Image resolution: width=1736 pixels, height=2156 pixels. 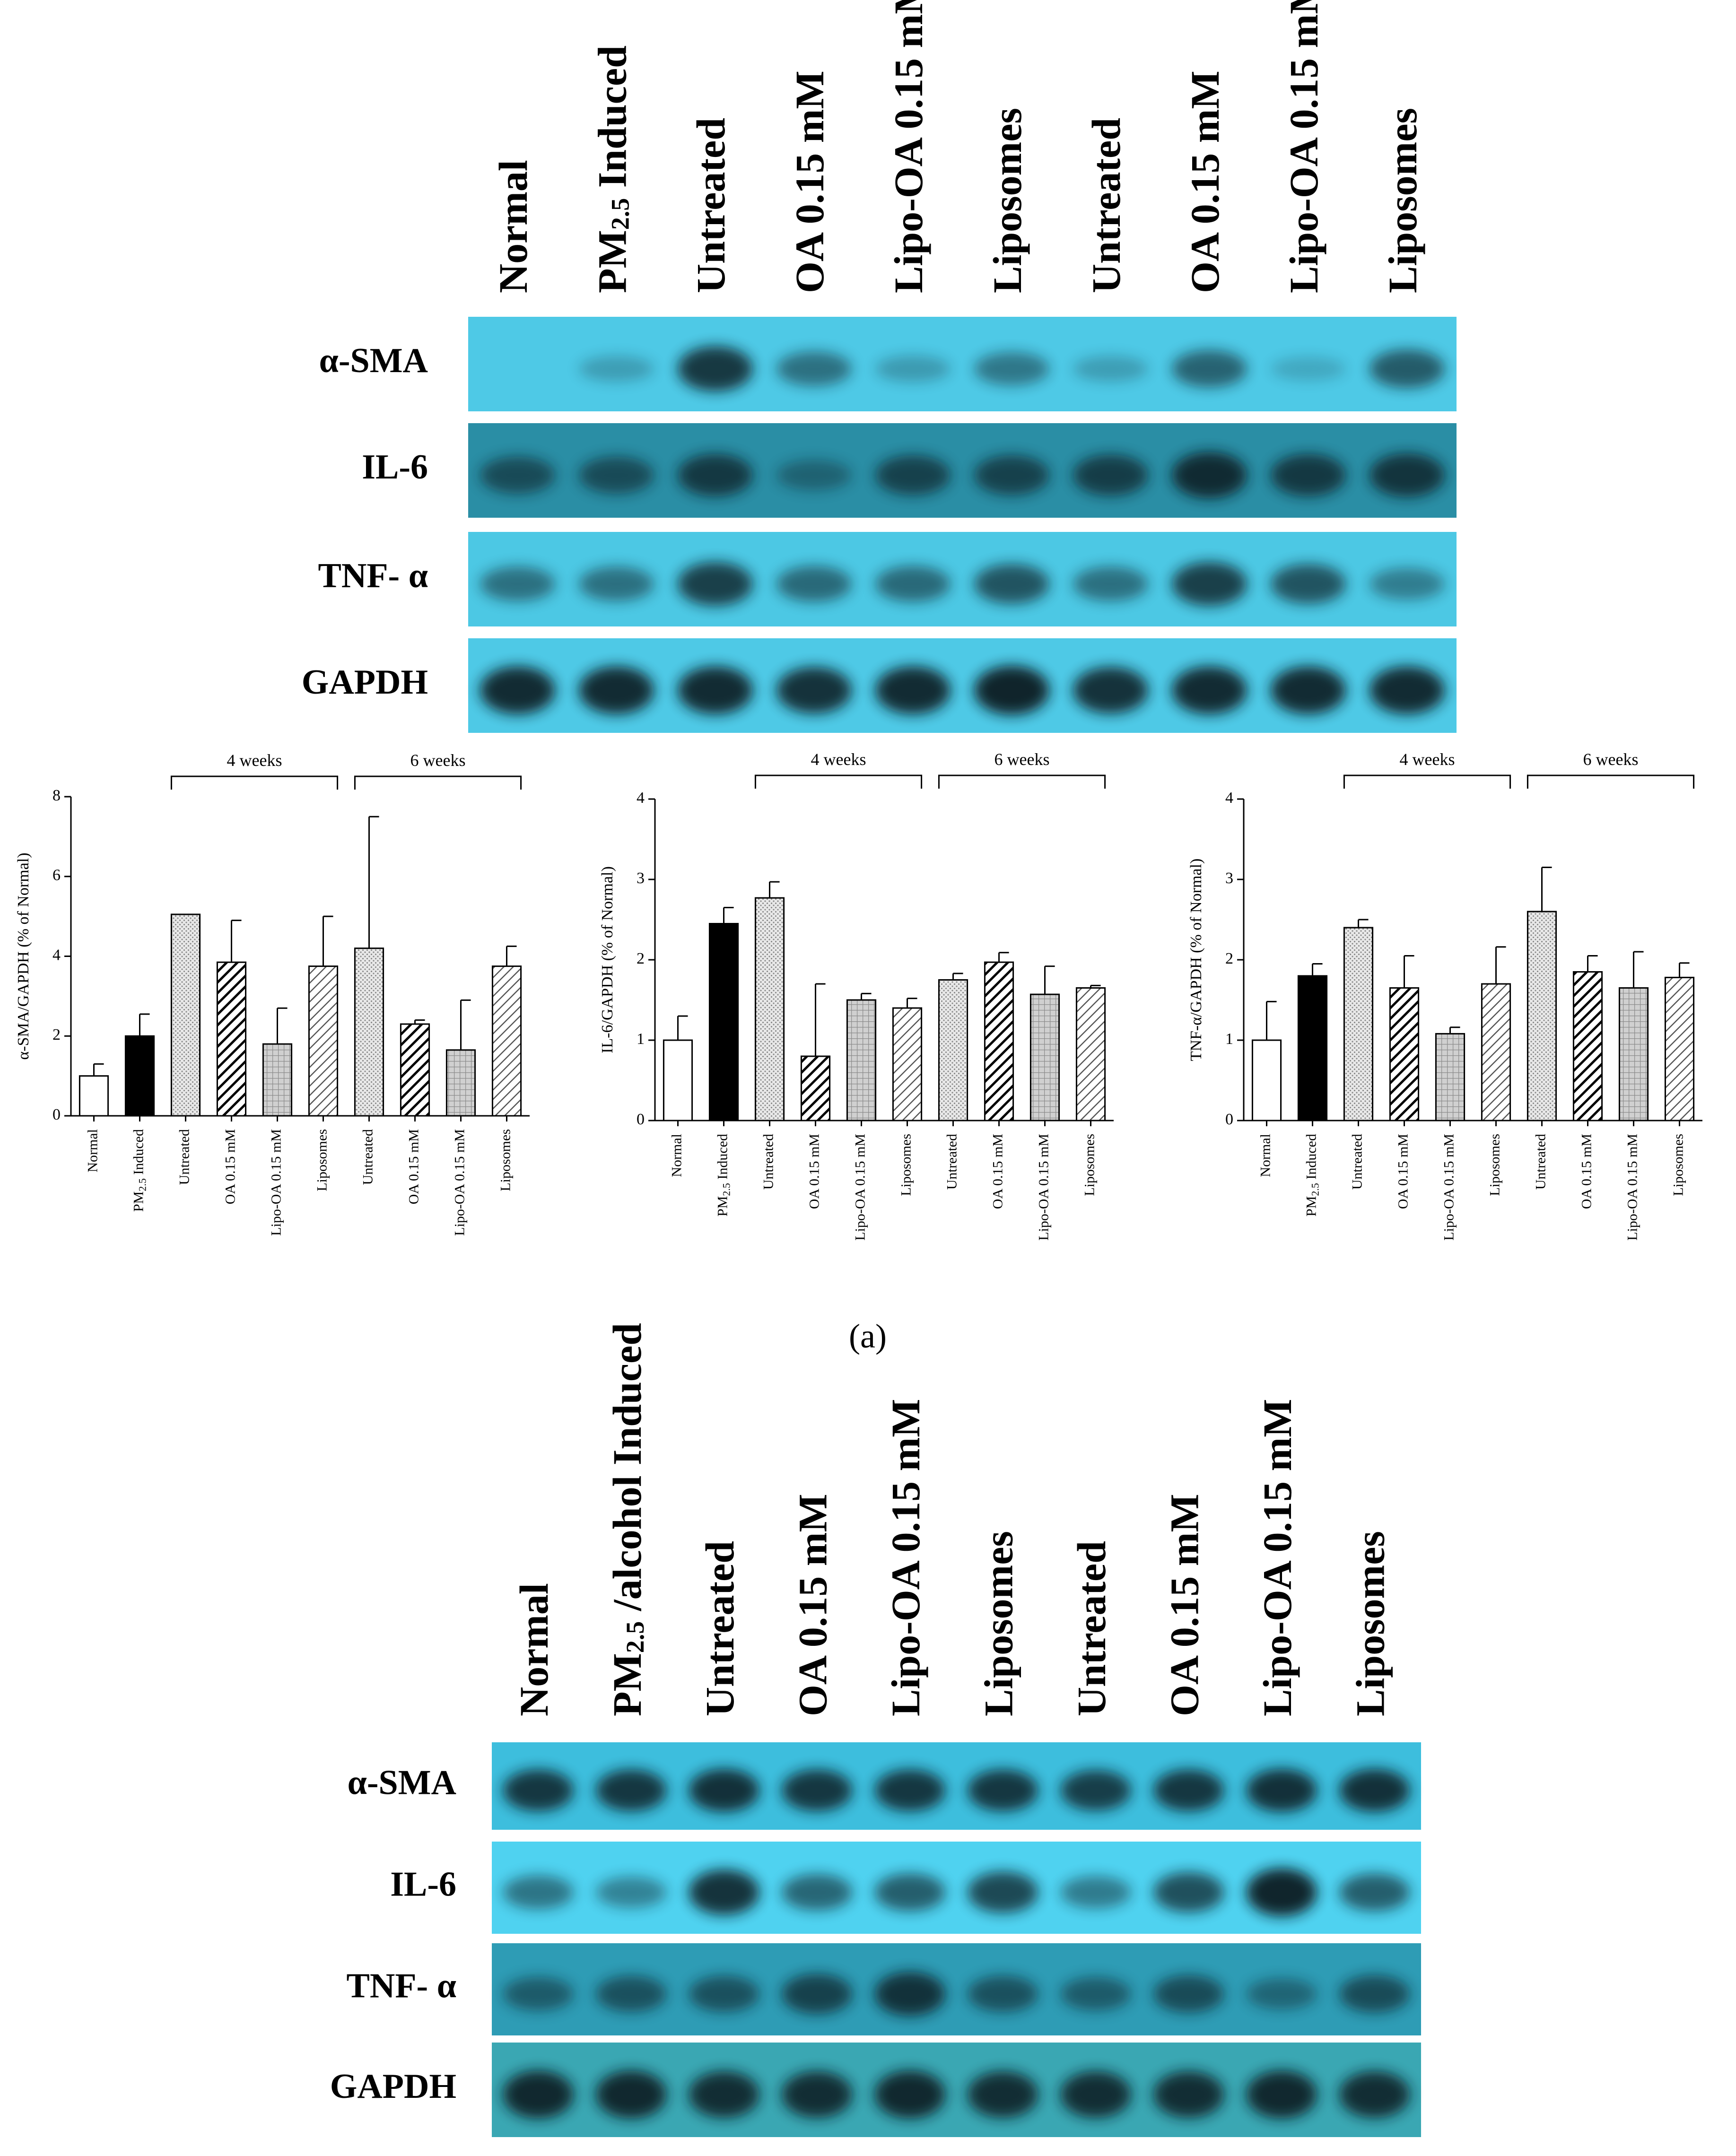 What do you see at coordinates (1091, 1629) in the screenshot?
I see `lane-label-7: Untreated` at bounding box center [1091, 1629].